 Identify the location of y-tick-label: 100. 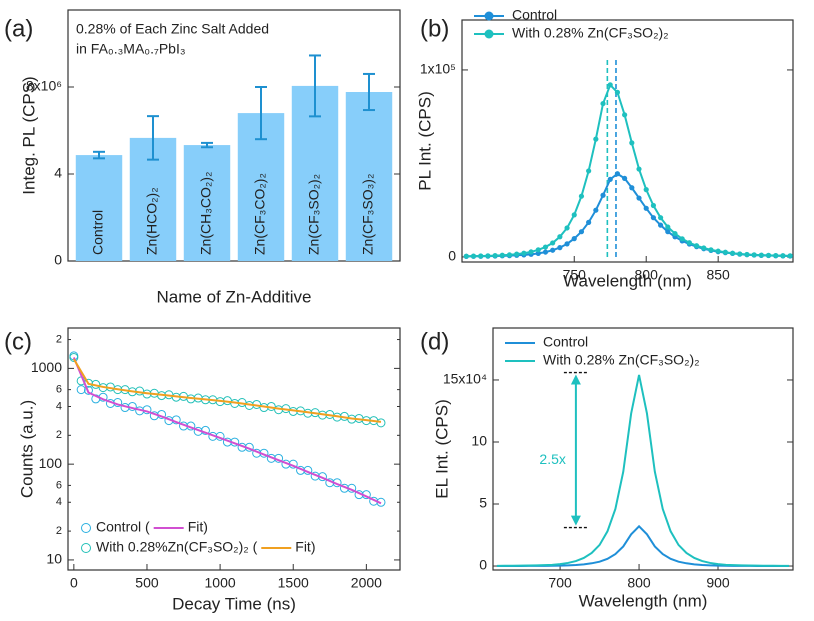
(51, 463).